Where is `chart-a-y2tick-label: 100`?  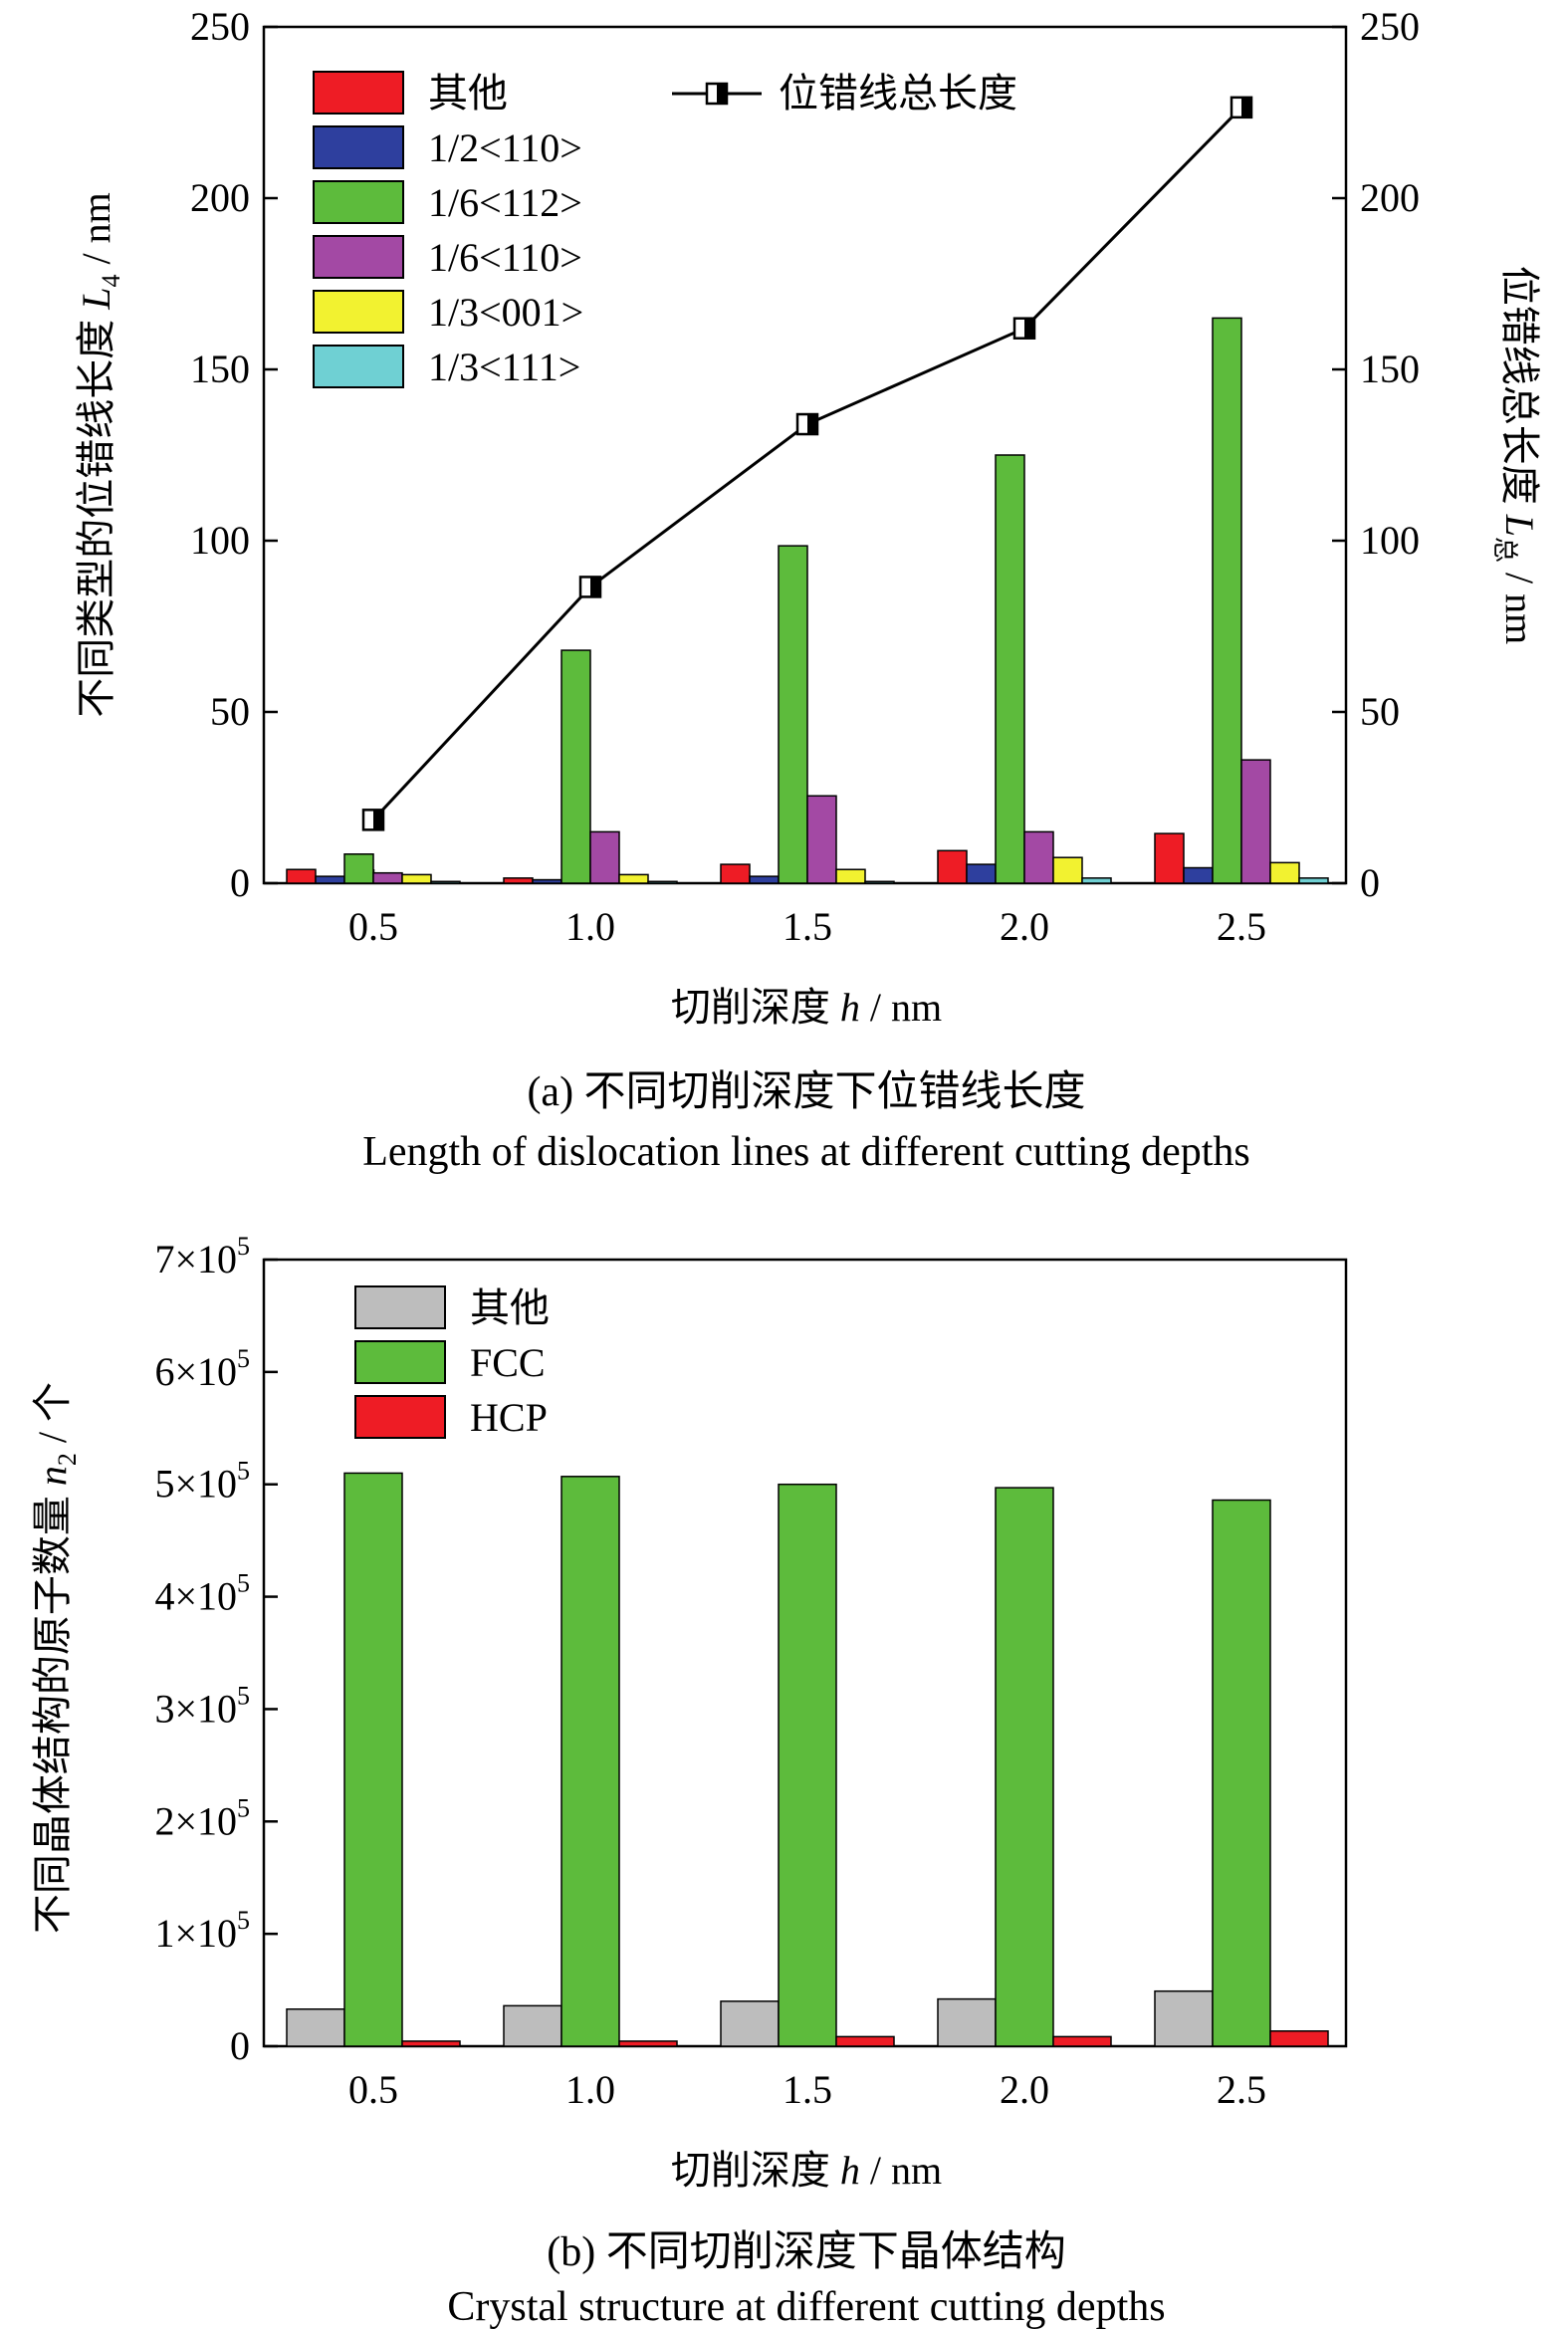
chart-a-y2tick-label: 100 is located at coordinates (1390, 540).